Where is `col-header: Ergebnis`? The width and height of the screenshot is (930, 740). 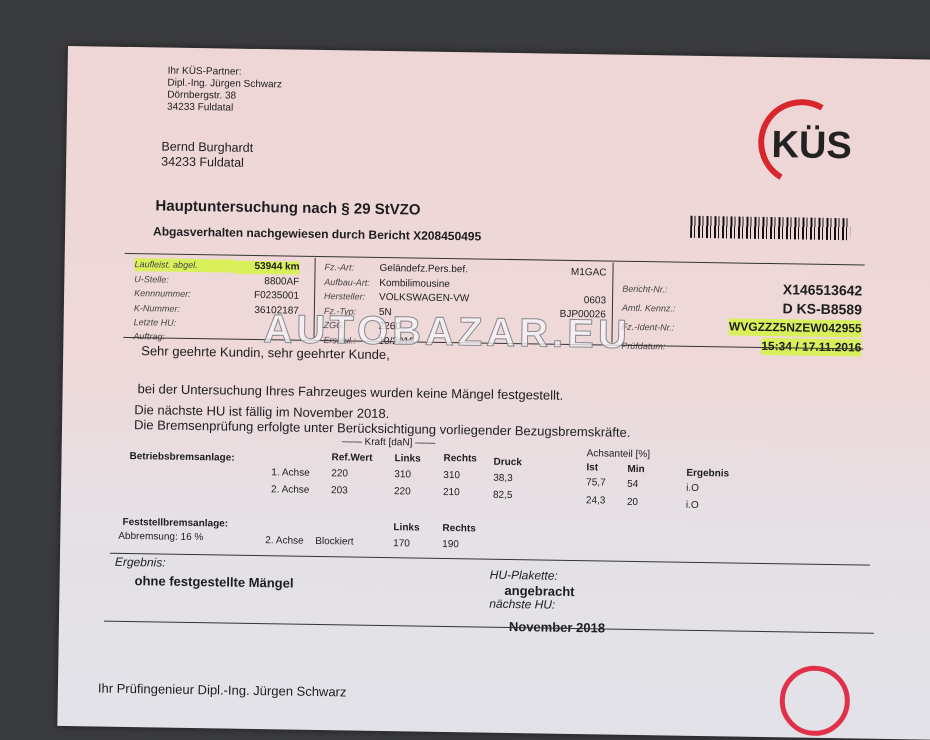 col-header: Ergebnis is located at coordinates (708, 473).